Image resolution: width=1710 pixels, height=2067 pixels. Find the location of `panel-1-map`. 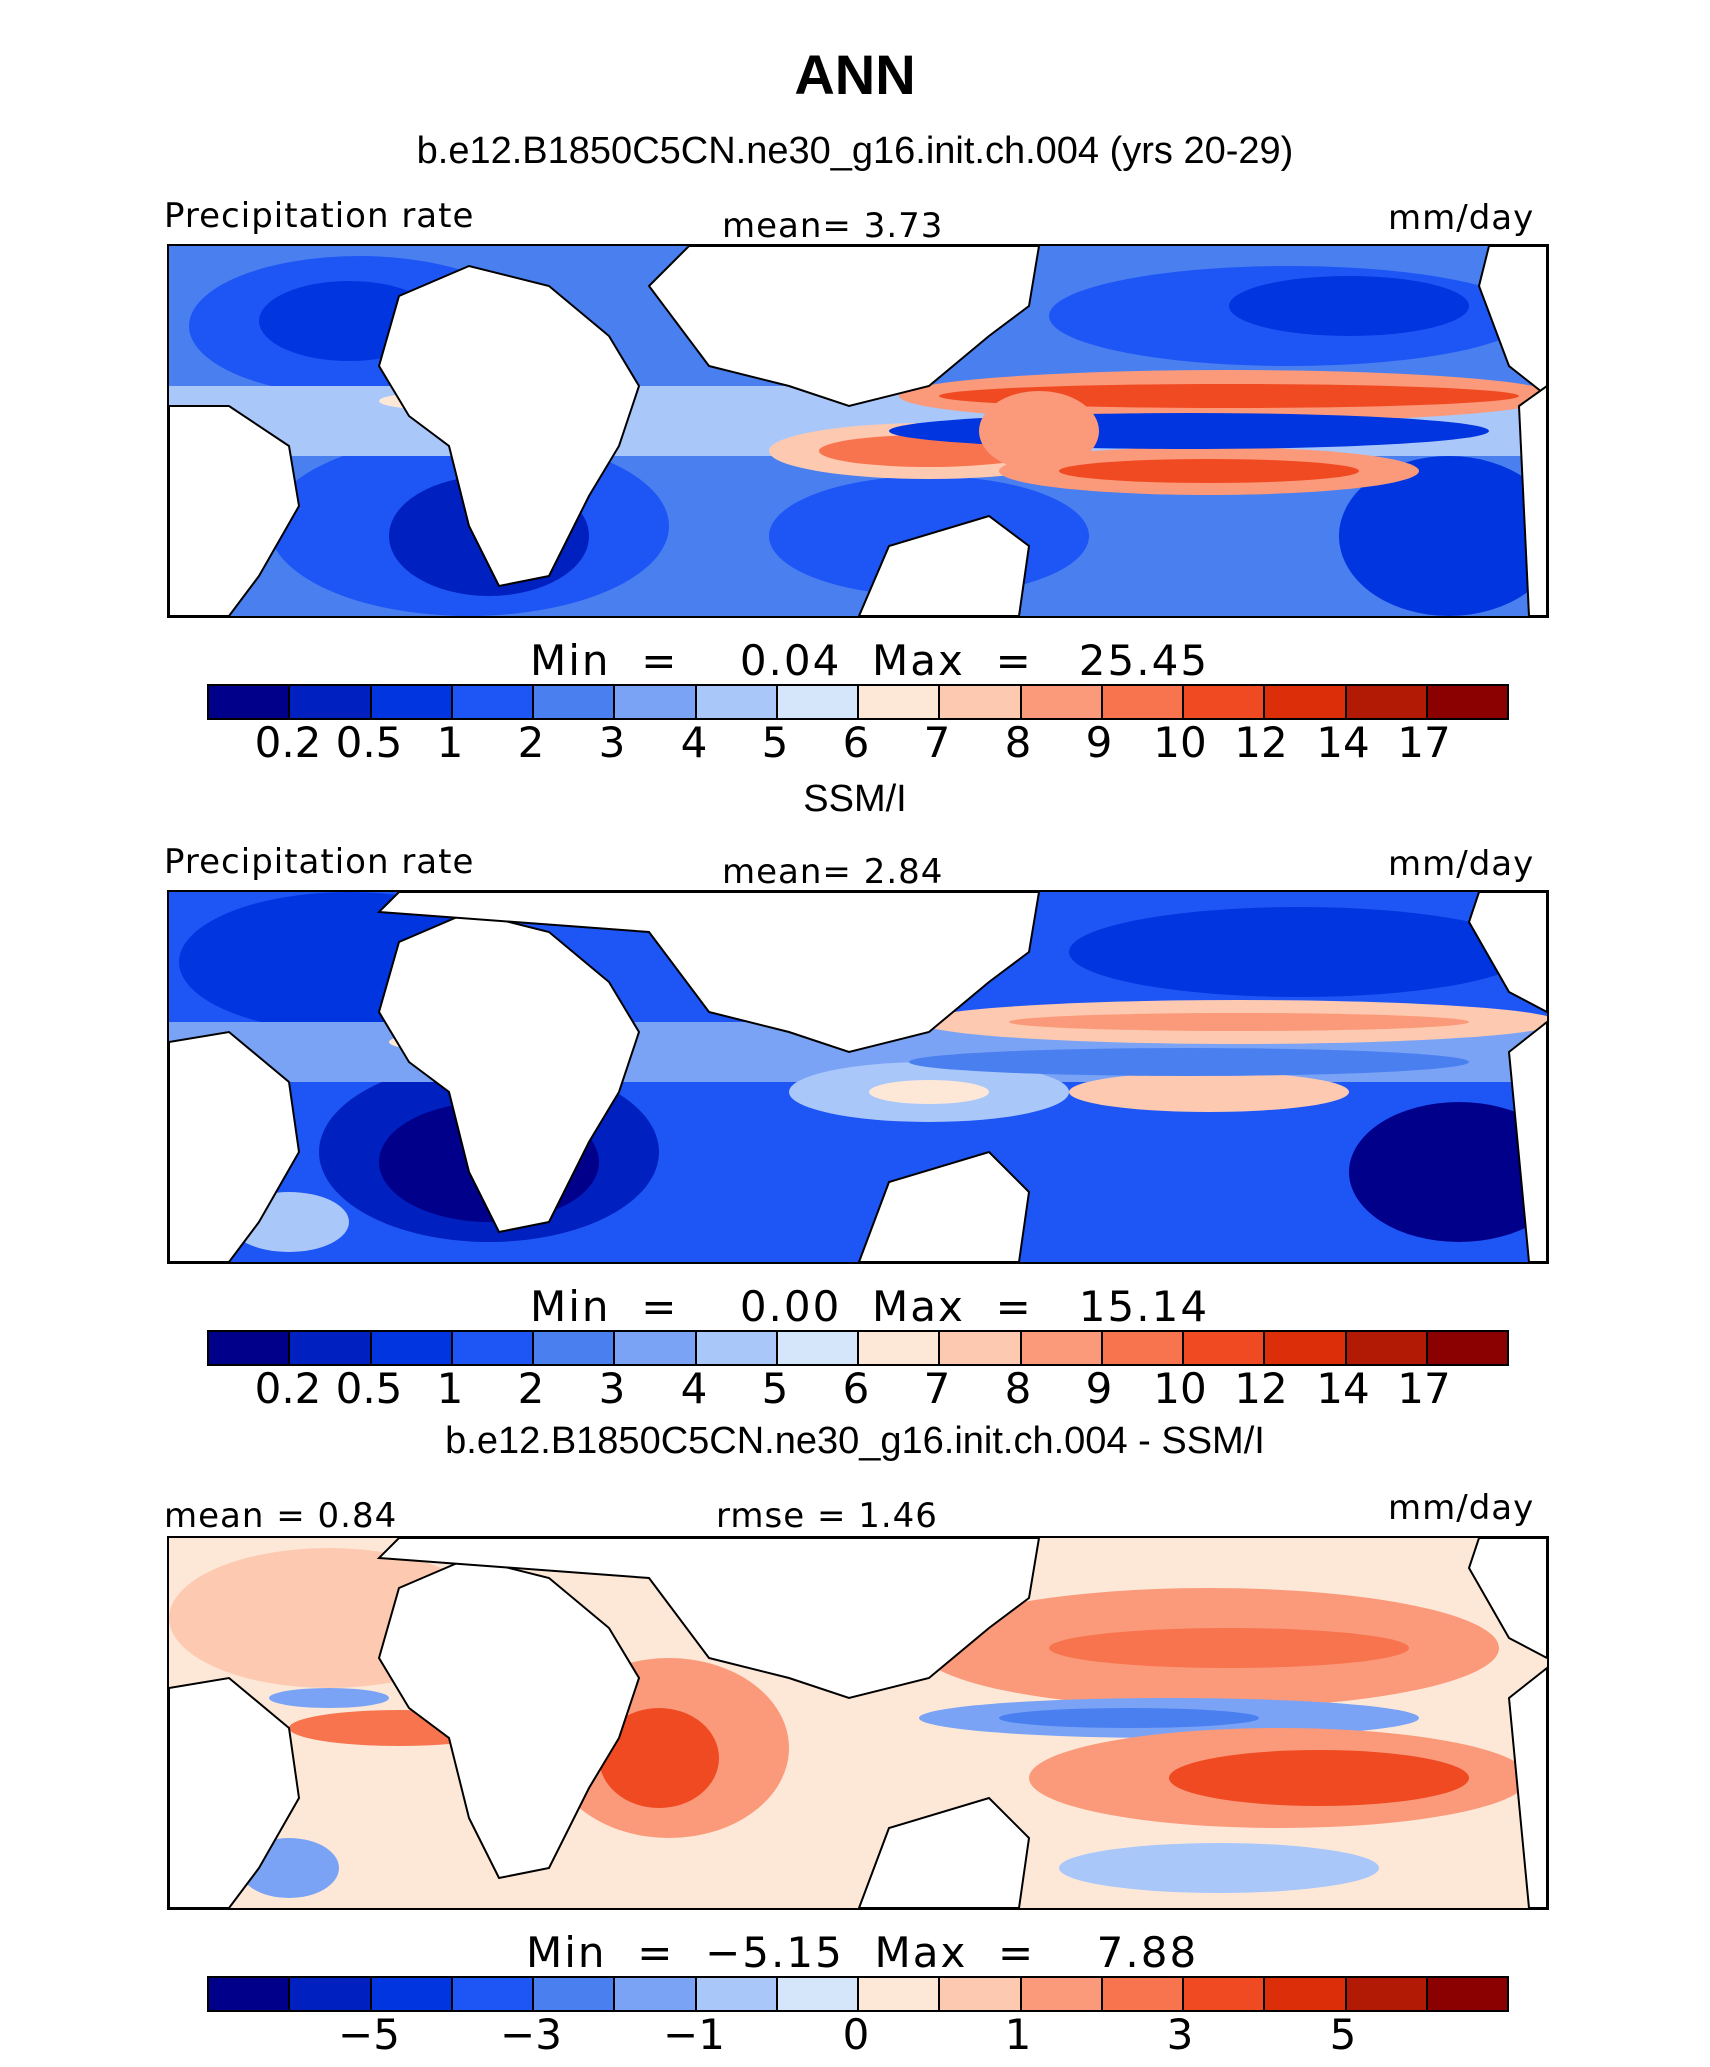

panel-1-map is located at coordinates (858, 431).